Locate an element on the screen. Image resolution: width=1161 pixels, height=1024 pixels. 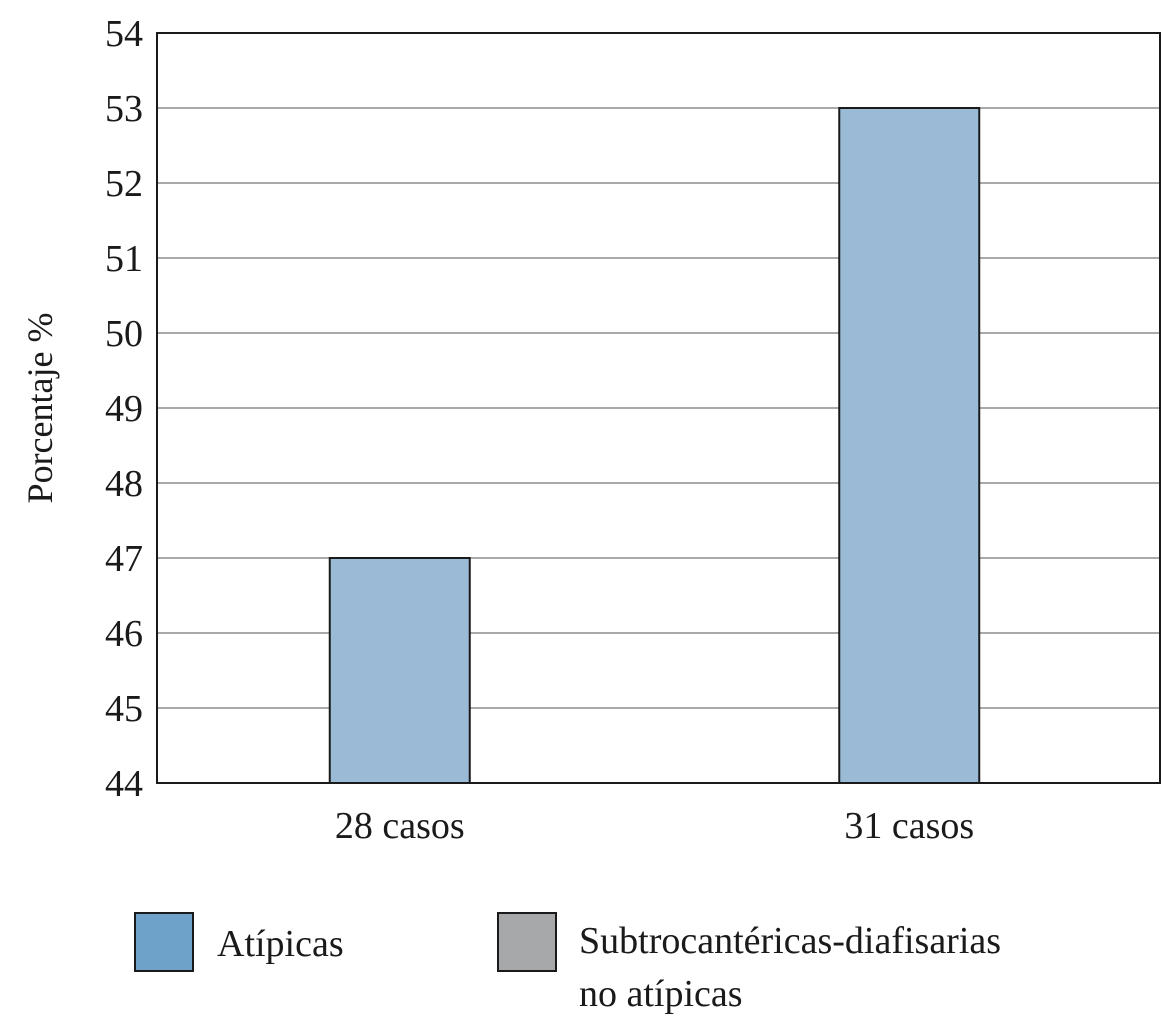
legend-label-no-atipicas-line1: Subtrocantéricas-diafisarias is located at coordinates (790, 941).